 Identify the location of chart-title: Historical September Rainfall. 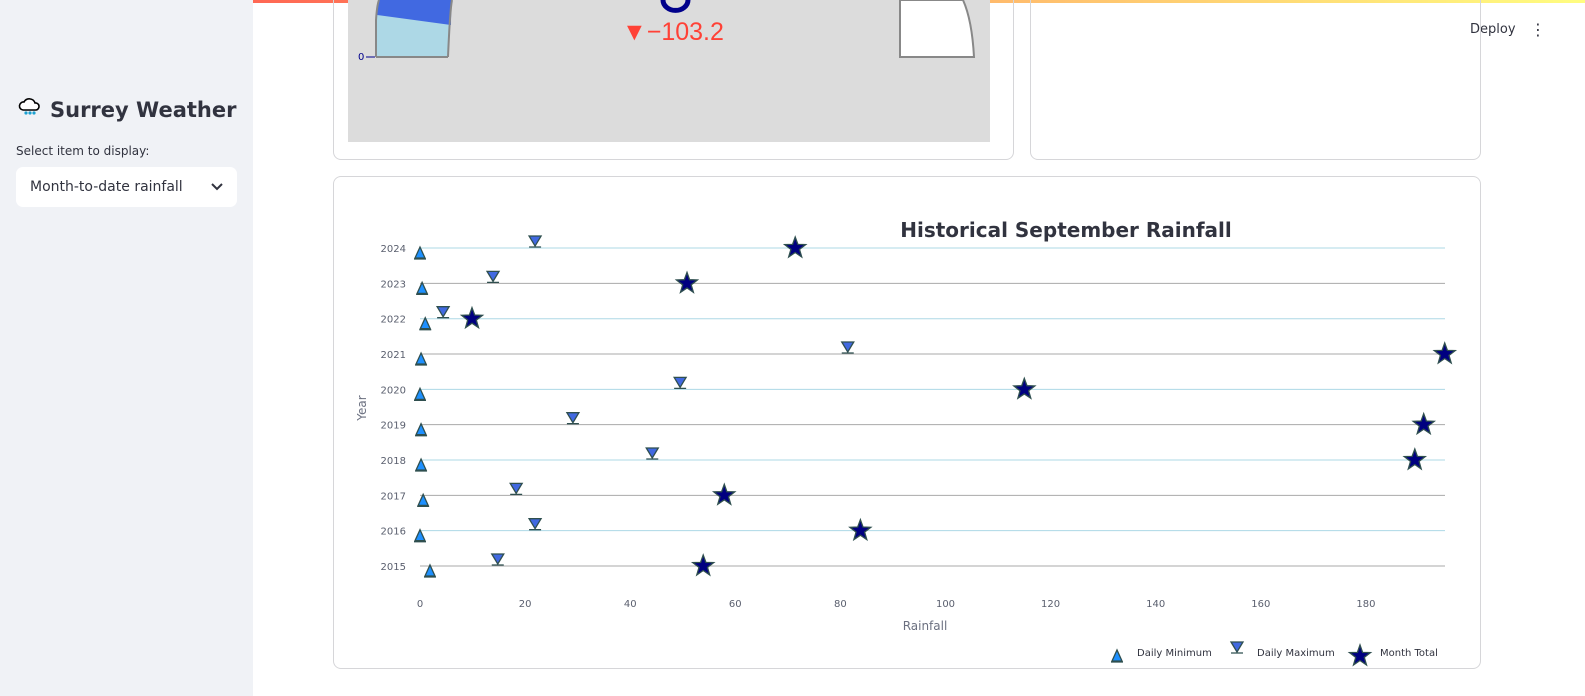
(1066, 230).